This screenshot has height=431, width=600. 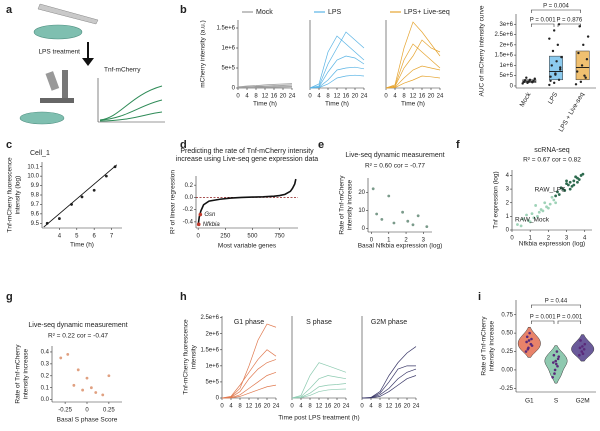 I want to click on x-tick-label: 6, so click(x=95, y=237).